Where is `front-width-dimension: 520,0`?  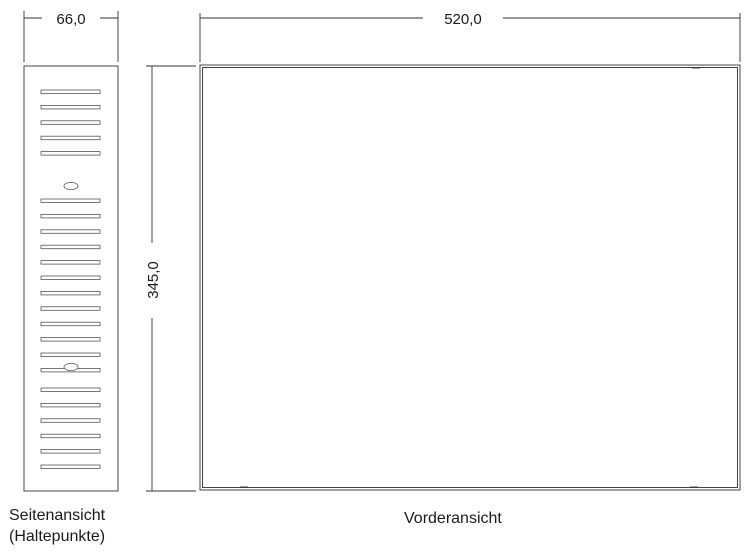
front-width-dimension: 520,0 is located at coordinates (470, 36).